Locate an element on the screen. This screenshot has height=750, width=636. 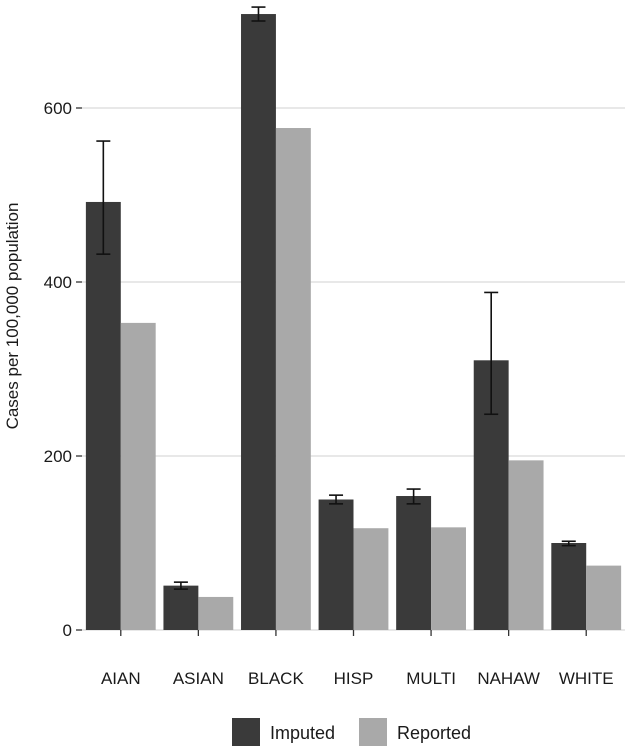
bar-reported-black is located at coordinates (293, 379).